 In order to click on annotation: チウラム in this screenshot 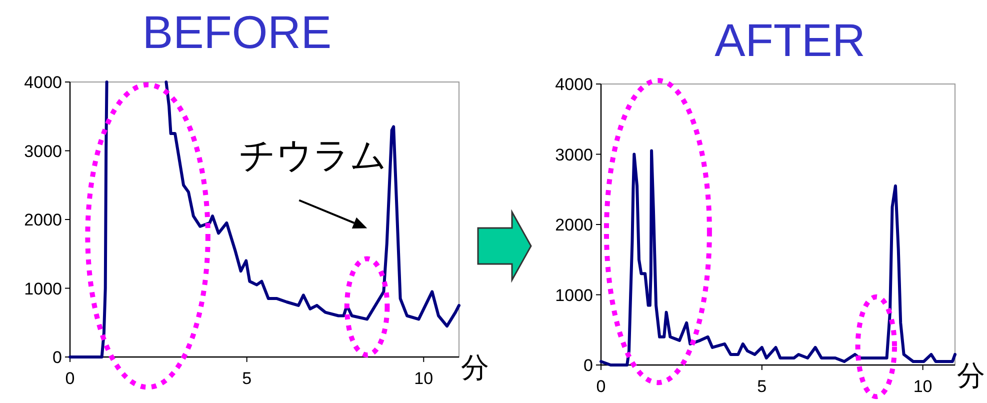, I will do `click(313, 155)`.